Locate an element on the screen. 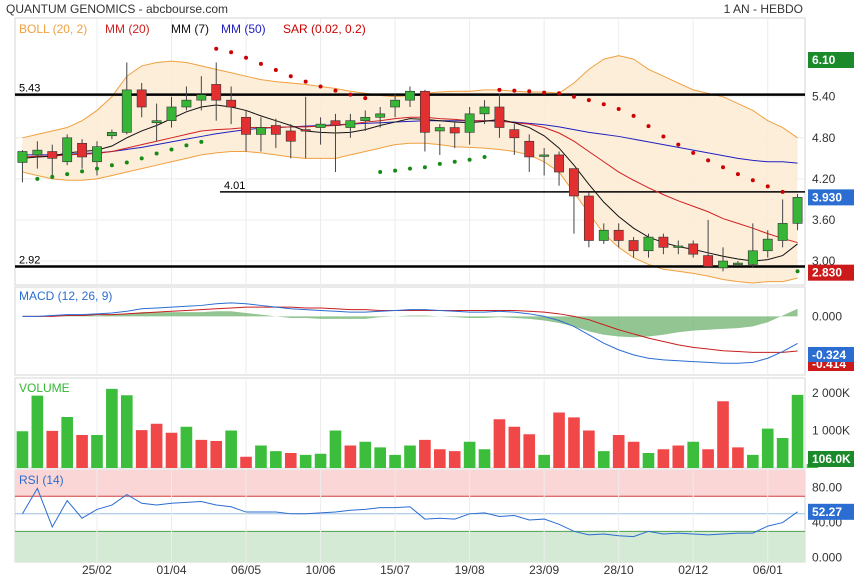 Image resolution: width=855 pixels, height=580 pixels. y-tick-label: 5.40 is located at coordinates (824, 97).